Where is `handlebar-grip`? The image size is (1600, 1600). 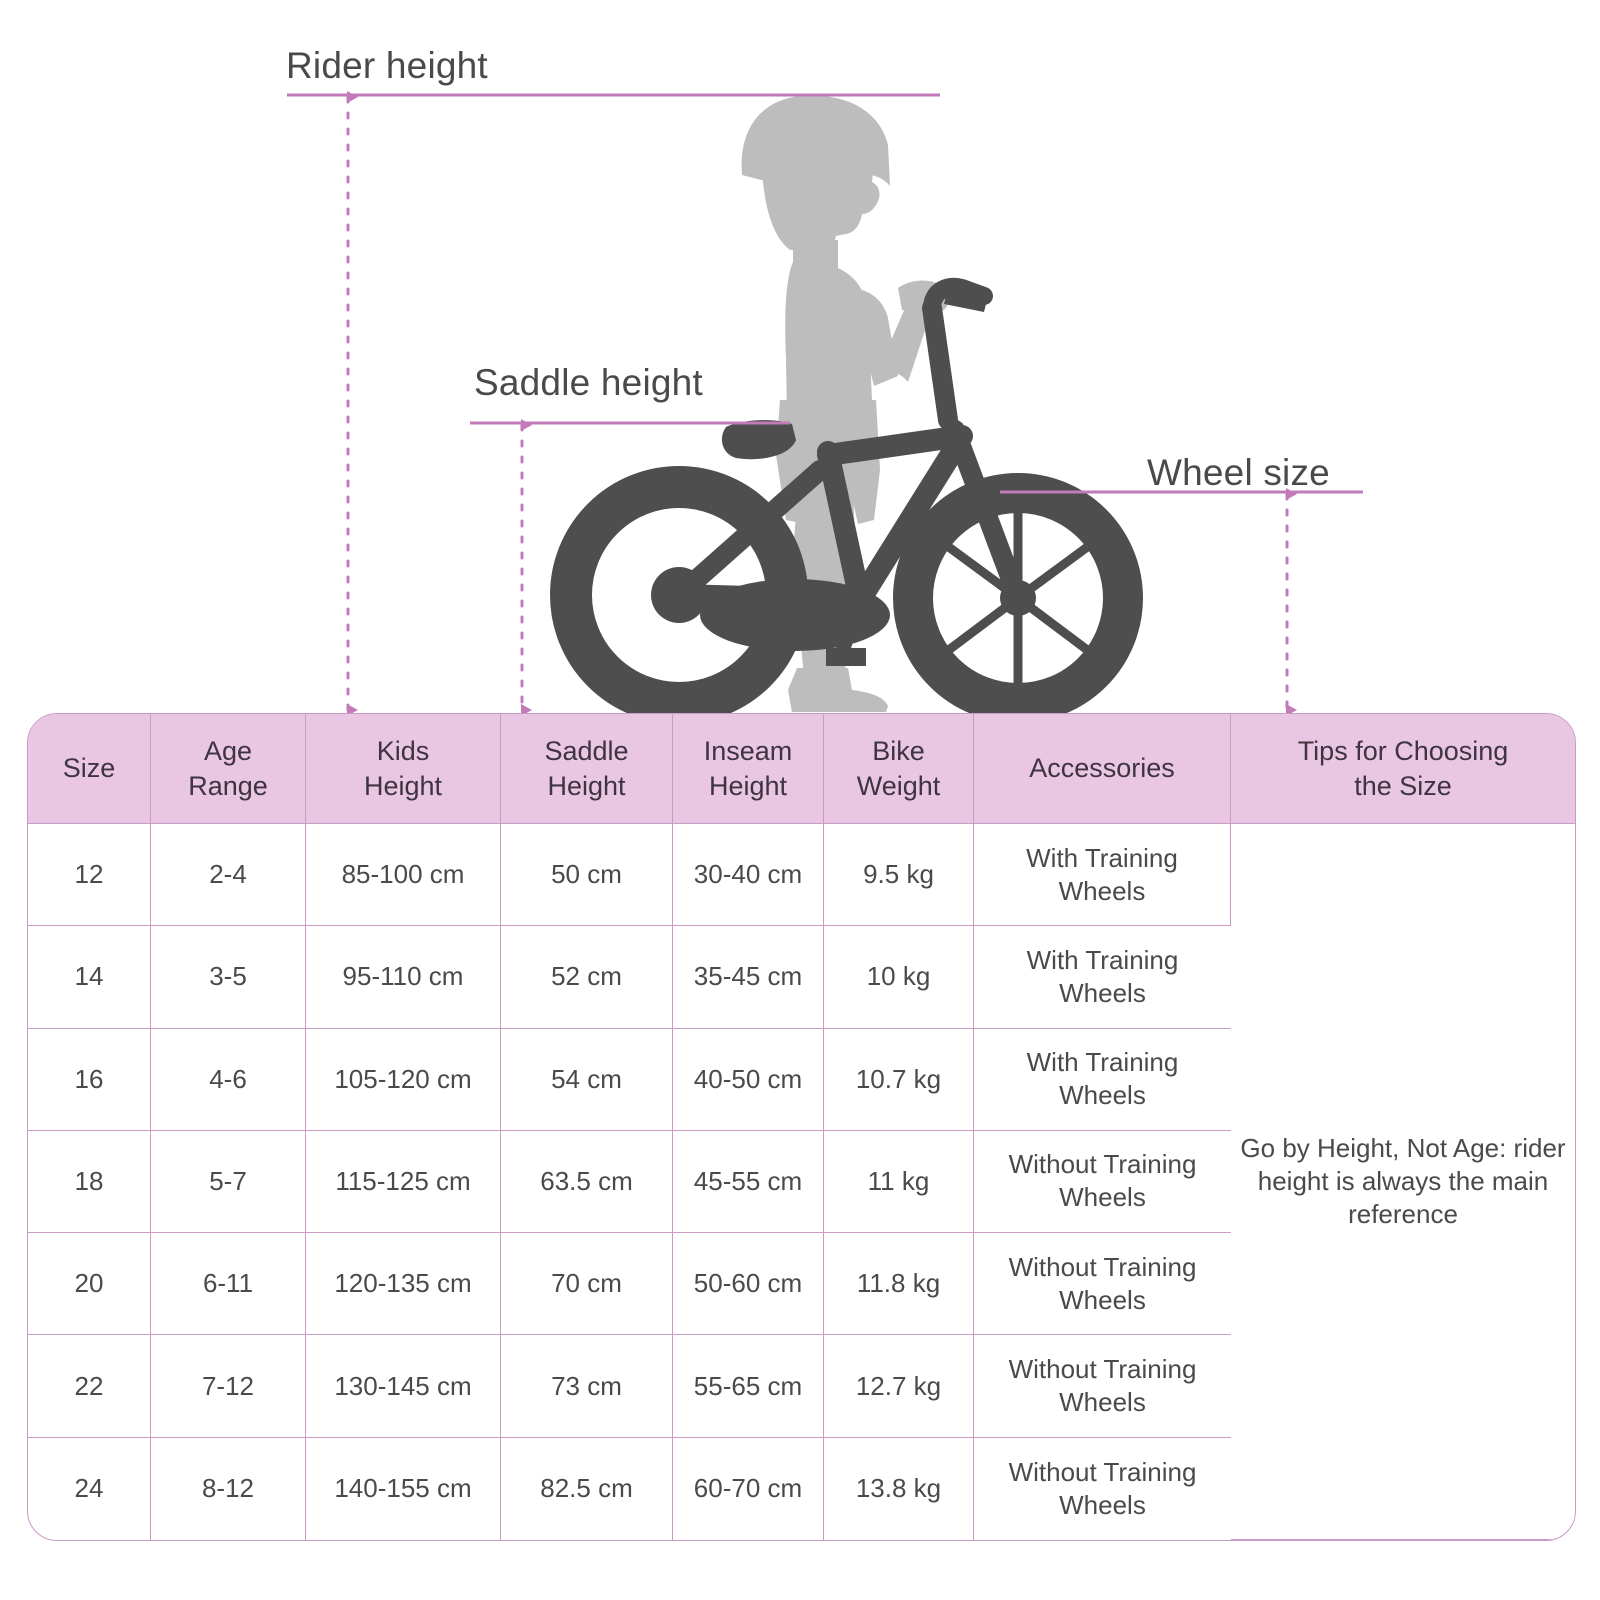
handlebar-grip is located at coordinates (966, 300).